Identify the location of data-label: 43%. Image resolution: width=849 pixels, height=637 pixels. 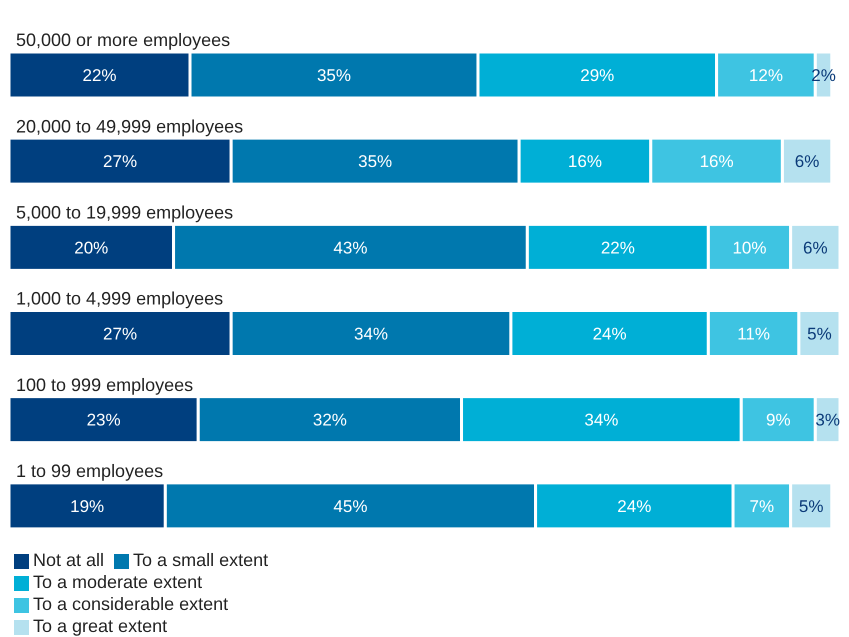
(350, 248).